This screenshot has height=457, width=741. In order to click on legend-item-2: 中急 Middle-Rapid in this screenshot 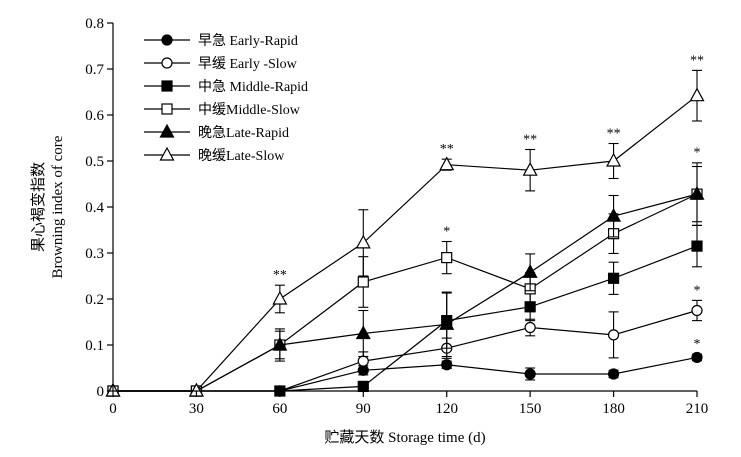, I will do `click(226, 87)`.